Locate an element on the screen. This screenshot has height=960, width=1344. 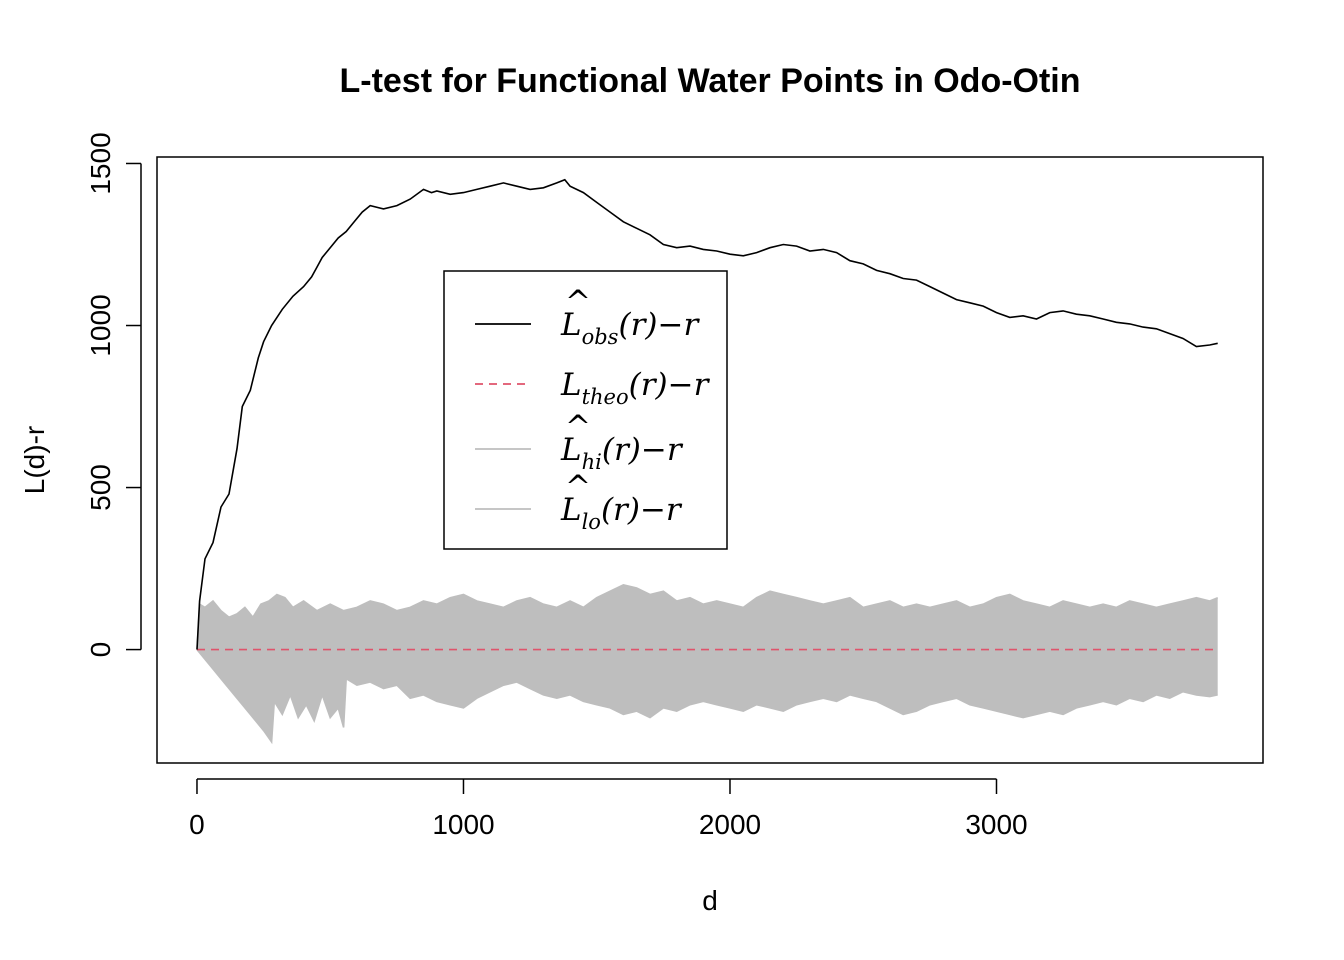
y-tick-label: 0 is located at coordinates (100, 650).